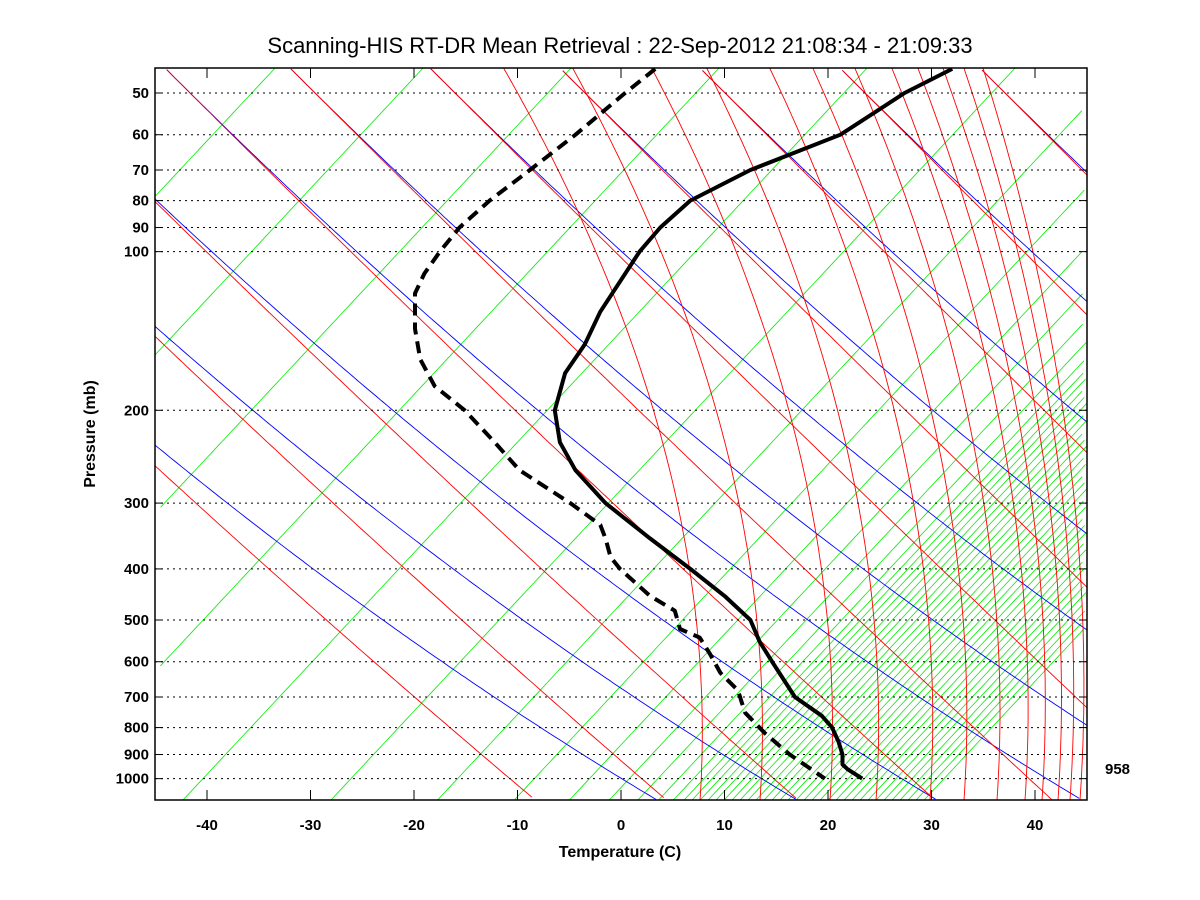  Describe the element at coordinates (207, 825) in the screenshot. I see `x-tick-label: -40` at that location.